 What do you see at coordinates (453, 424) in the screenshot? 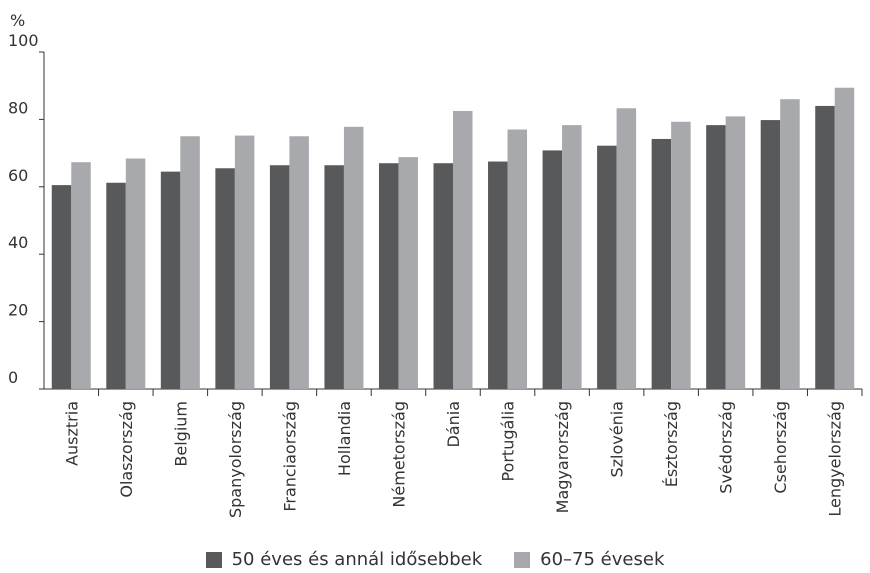
I see `x-category-label: Dánia` at bounding box center [453, 424].